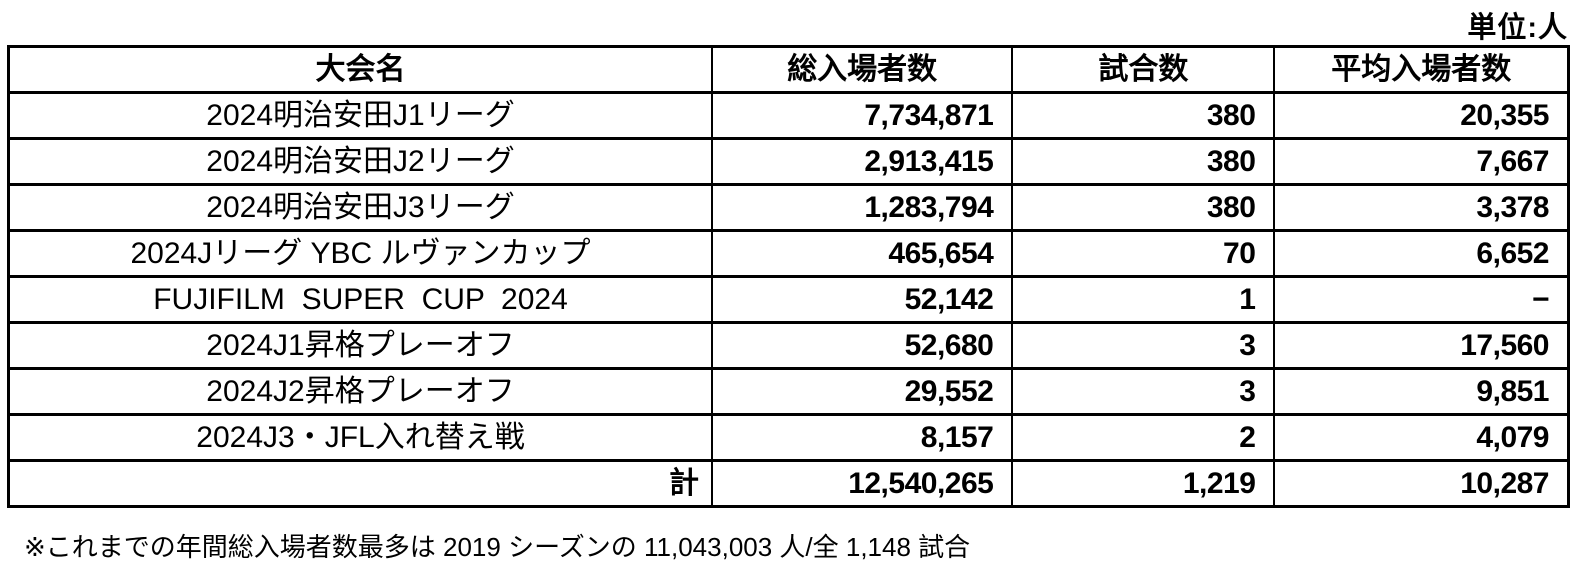 The width and height of the screenshot is (1582, 578). I want to click on total-attendance-cell: 2,913,415, so click(862, 161).